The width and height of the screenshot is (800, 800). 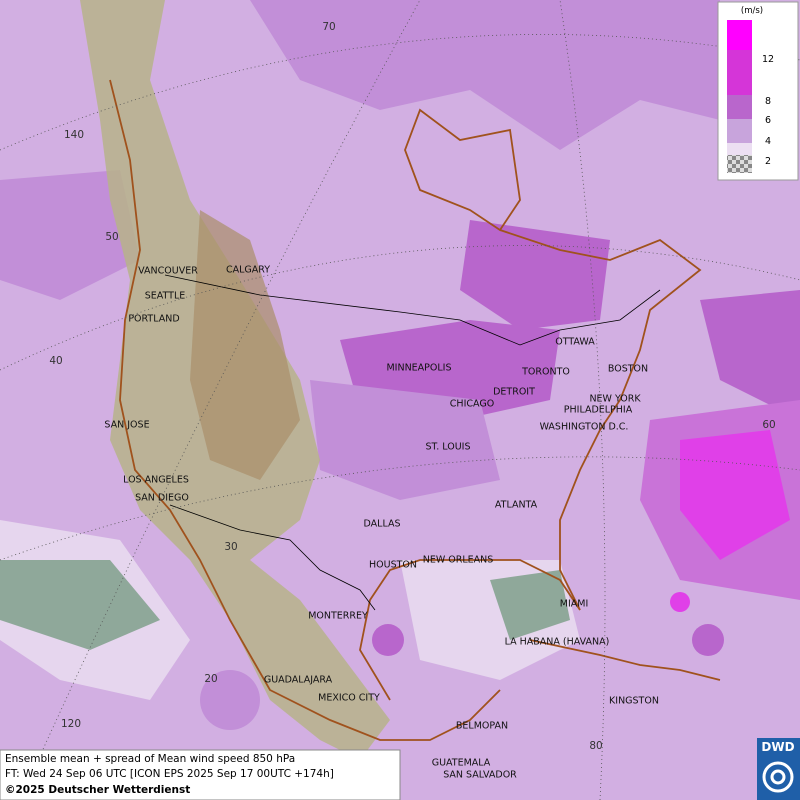 I want to click on logo: DWD, so click(x=778, y=769).